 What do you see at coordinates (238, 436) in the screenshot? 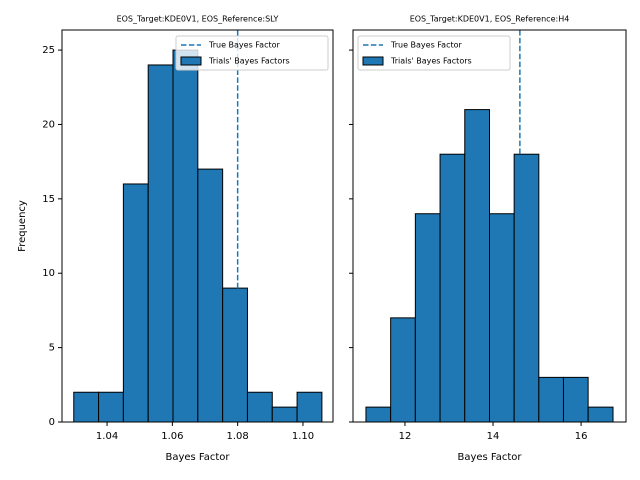
I see `x-tick-label: 1.08` at bounding box center [238, 436].